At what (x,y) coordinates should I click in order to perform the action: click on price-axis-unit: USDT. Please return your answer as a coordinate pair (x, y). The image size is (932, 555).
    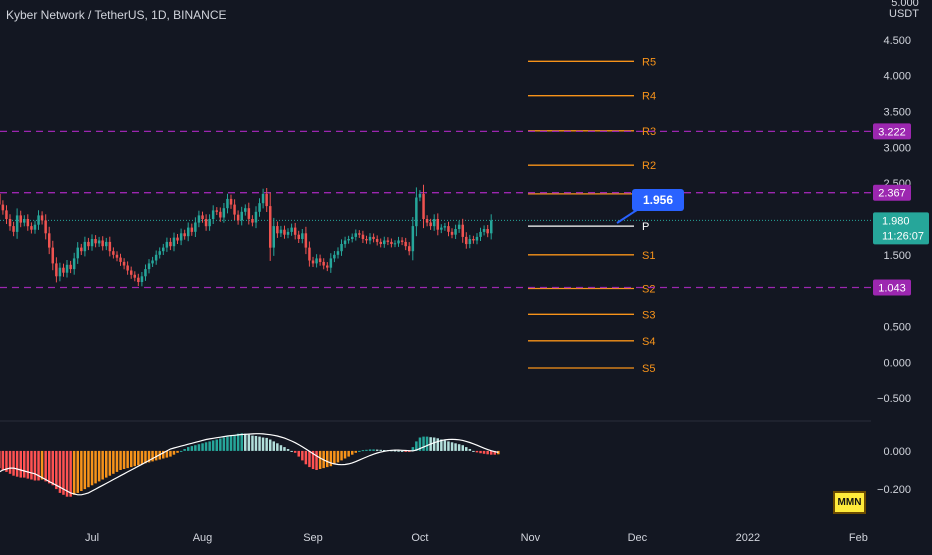
    Looking at the image, I should click on (904, 14).